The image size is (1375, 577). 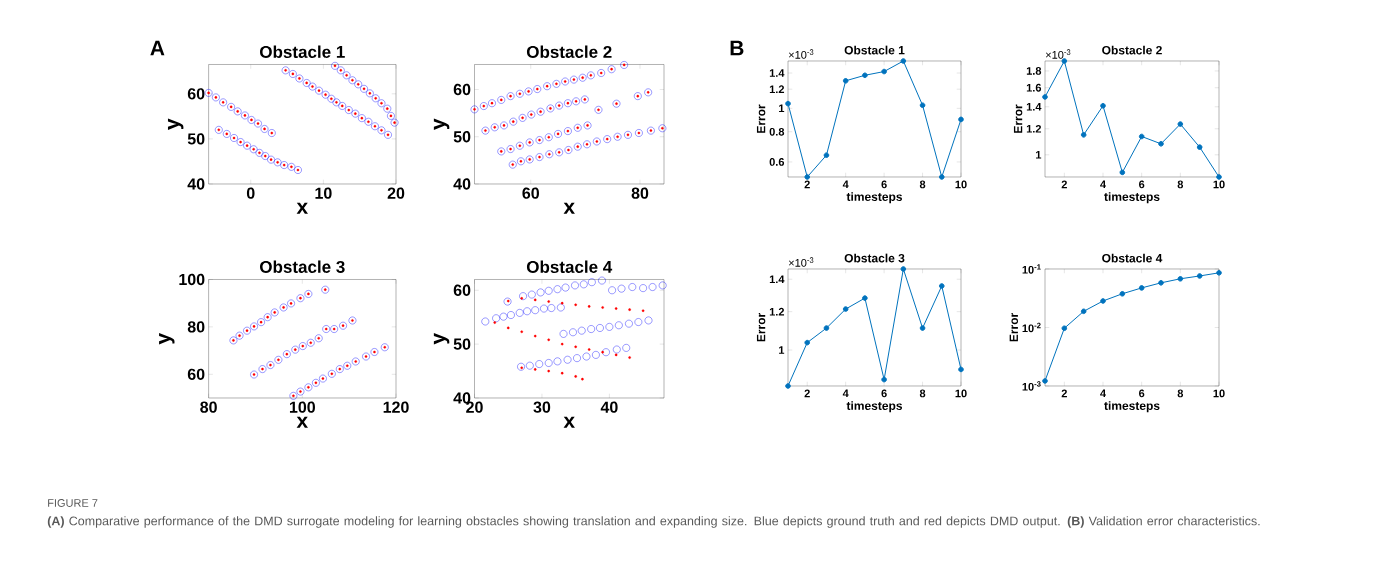 What do you see at coordinates (396, 407) in the screenshot?
I see `x-tick-label: 120` at bounding box center [396, 407].